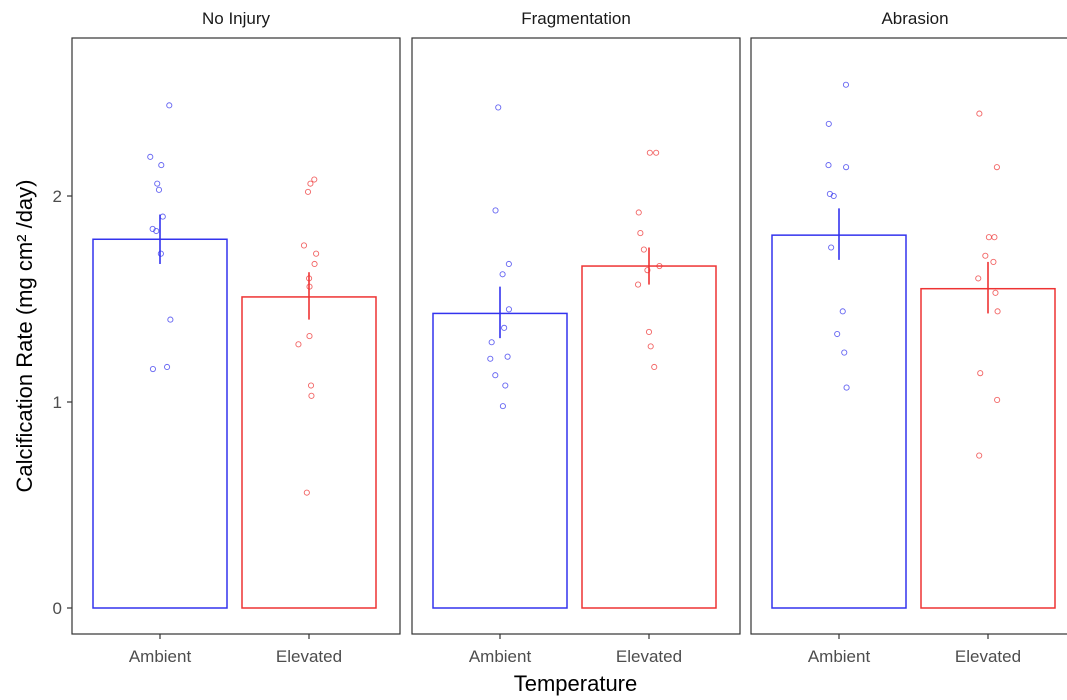 Image resolution: width=1067 pixels, height=700 pixels. Describe the element at coordinates (576, 683) in the screenshot. I see `x-axis-title: Temperature` at that location.